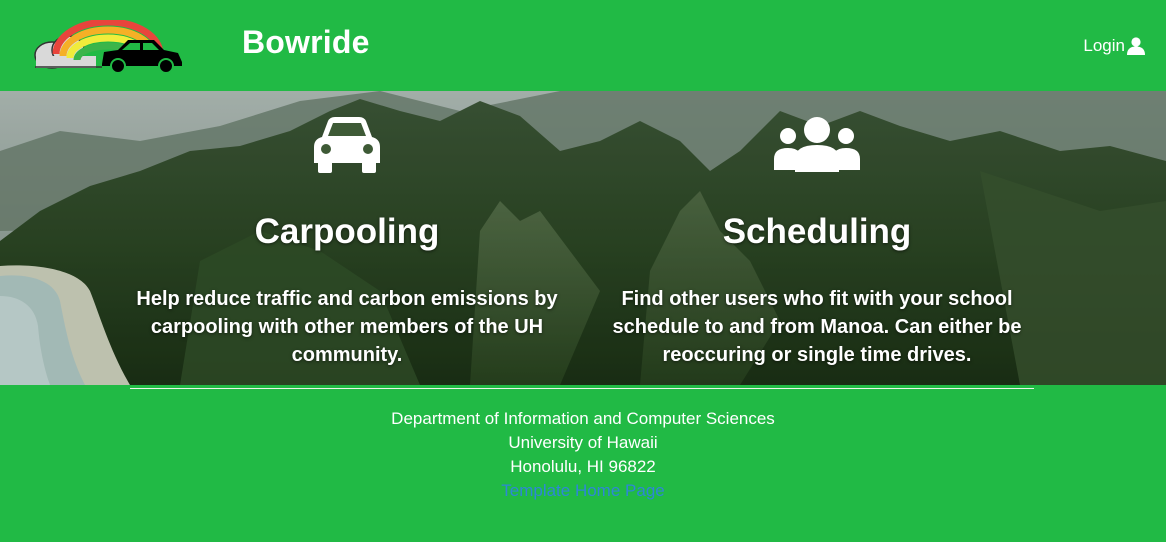 This screenshot has height=542, width=1166. Describe the element at coordinates (582, 388) in the screenshot. I see `footer-divider` at that location.